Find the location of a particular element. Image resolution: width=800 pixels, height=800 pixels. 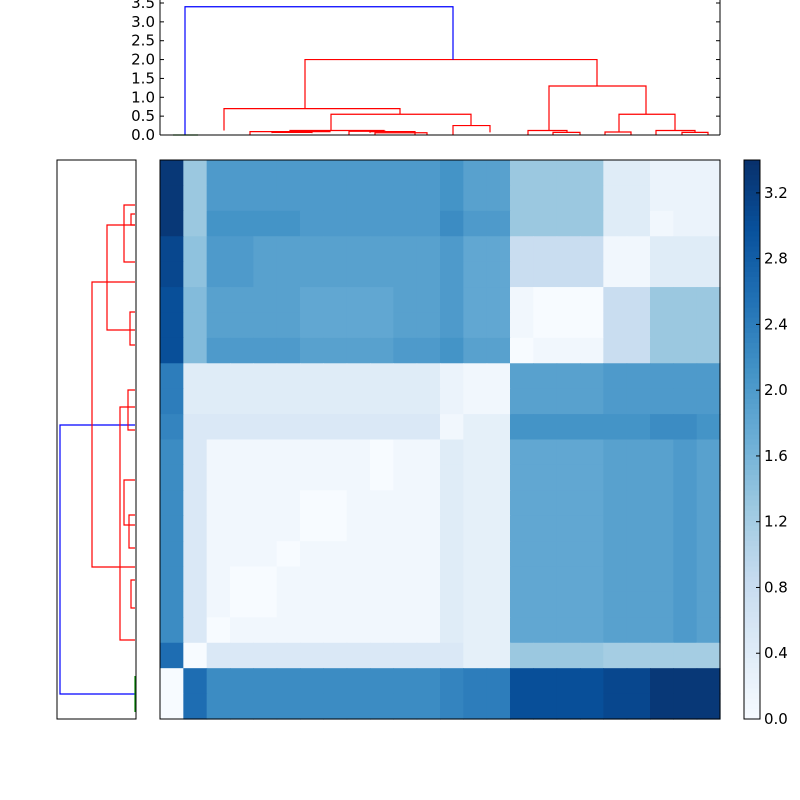

left-dendrogram-link is located at coordinates (131, 410).